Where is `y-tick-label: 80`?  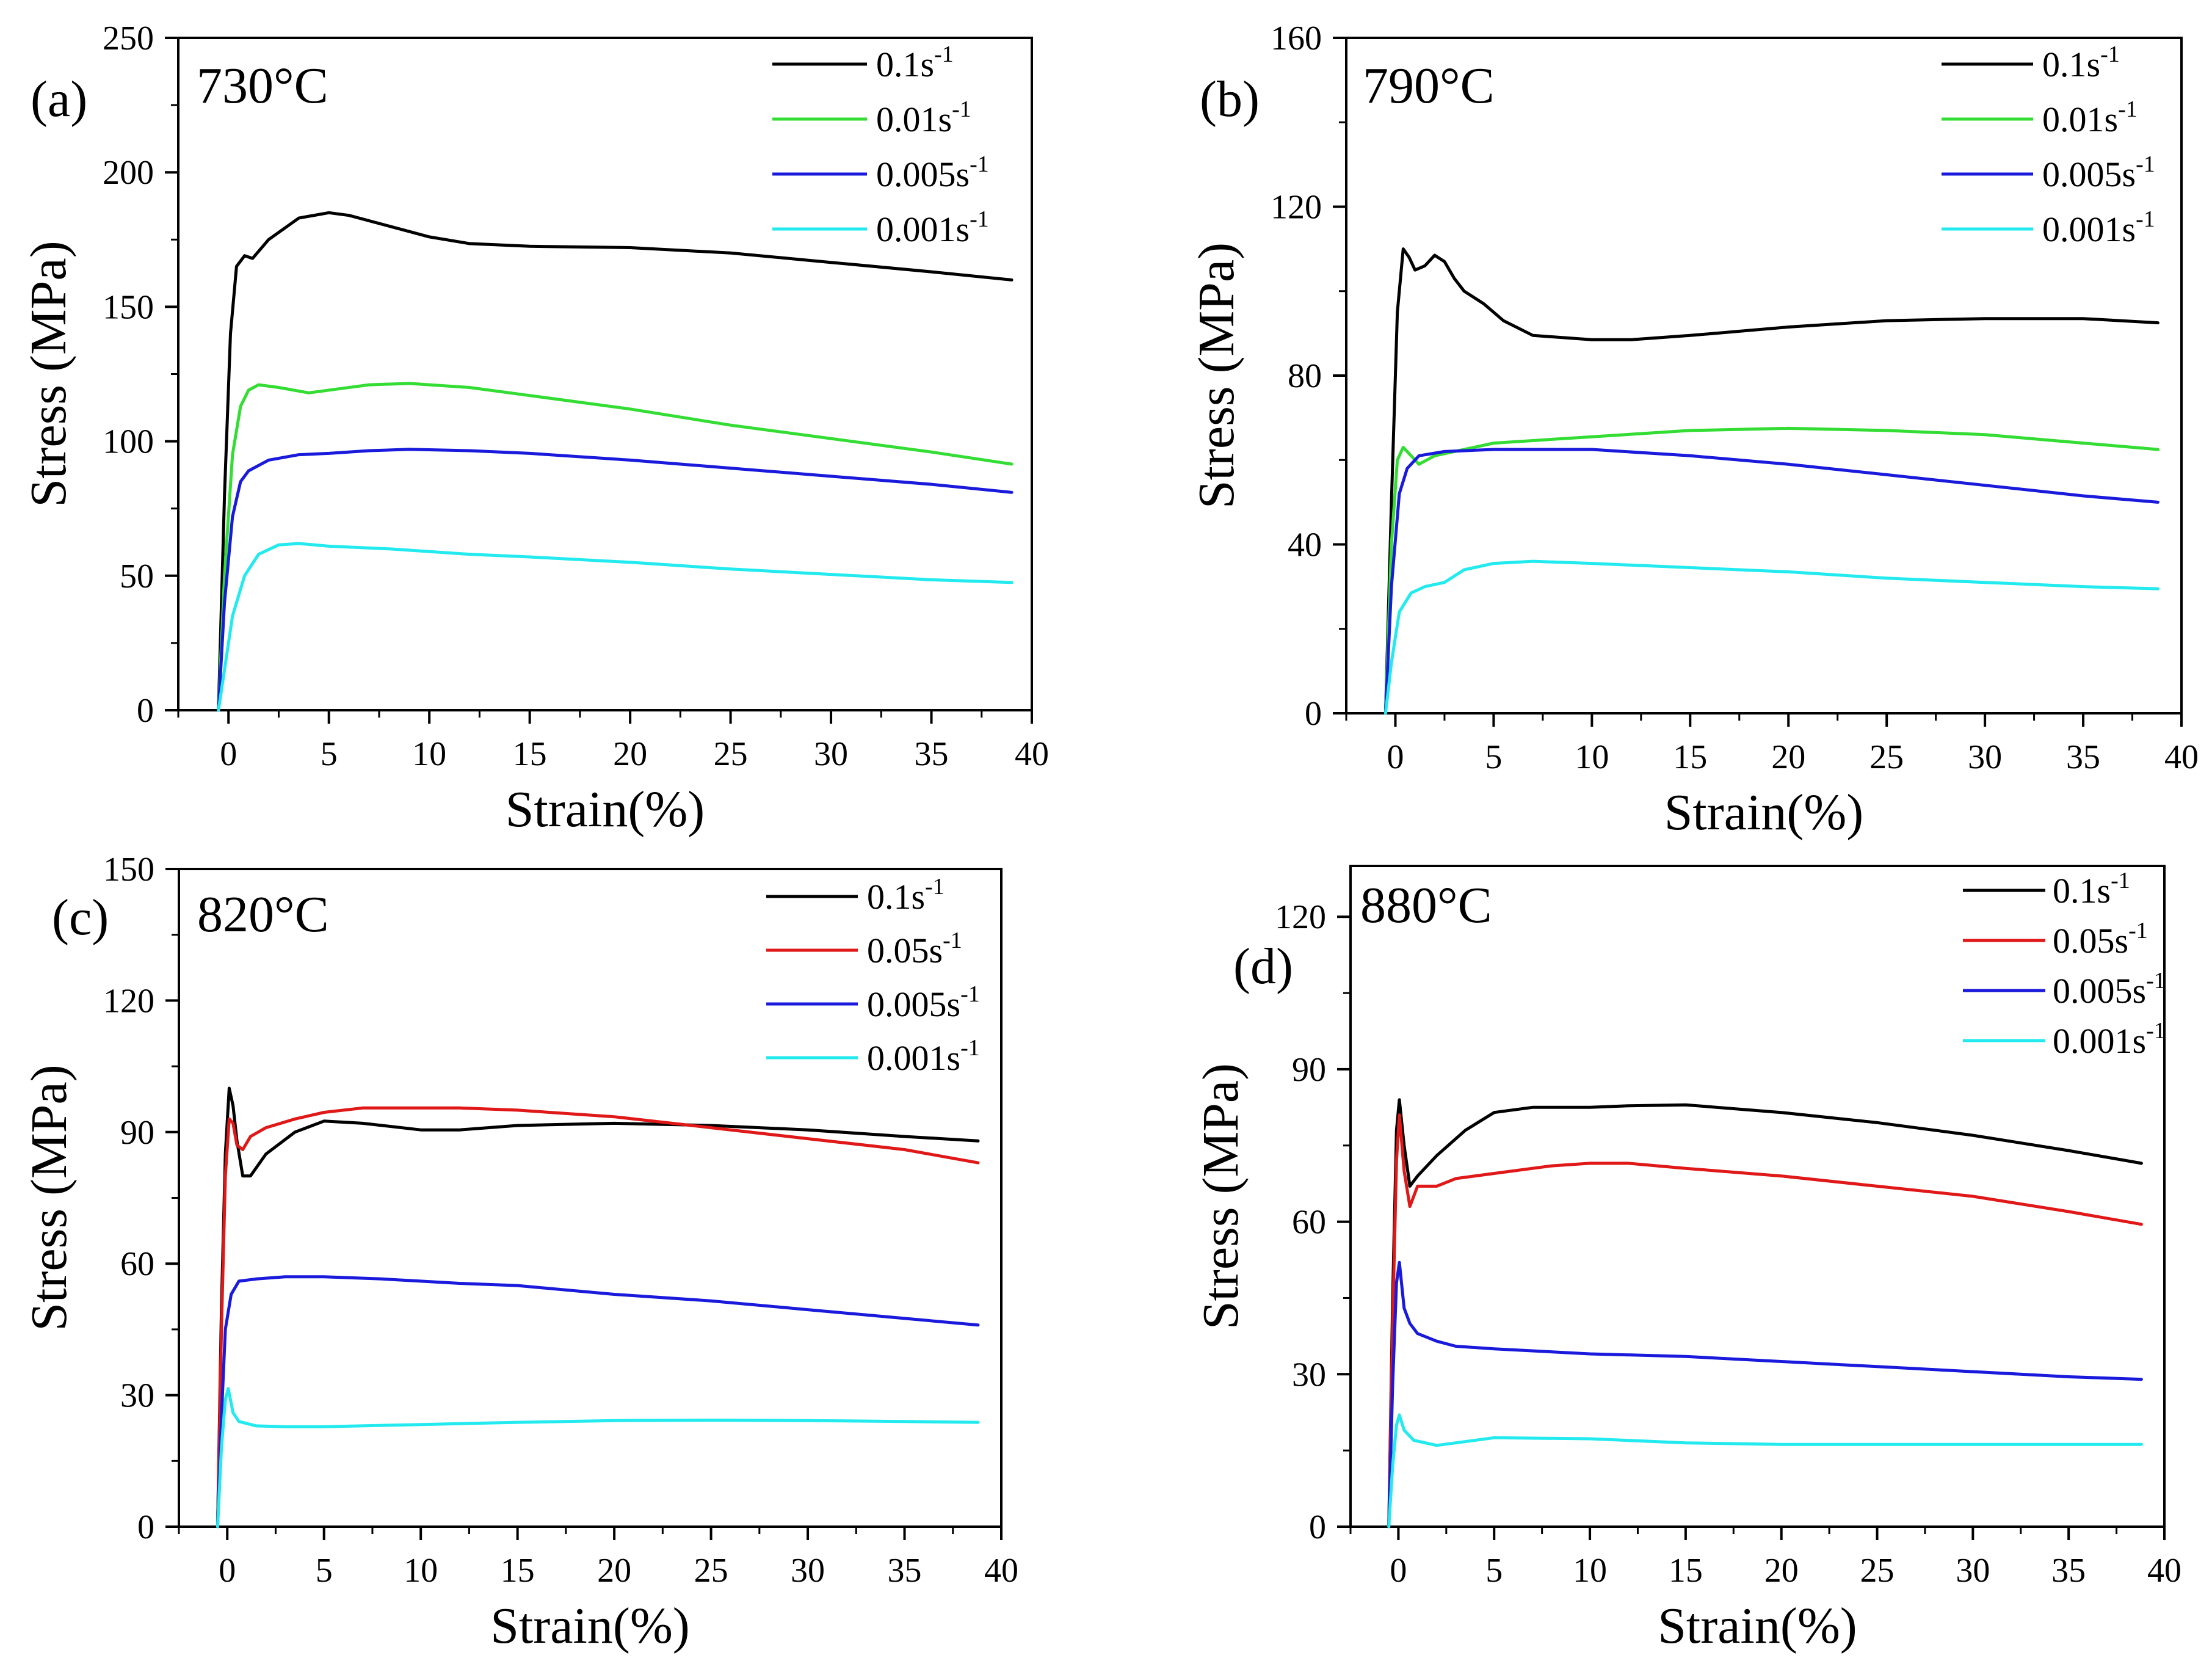 y-tick-label: 80 is located at coordinates (1305, 376).